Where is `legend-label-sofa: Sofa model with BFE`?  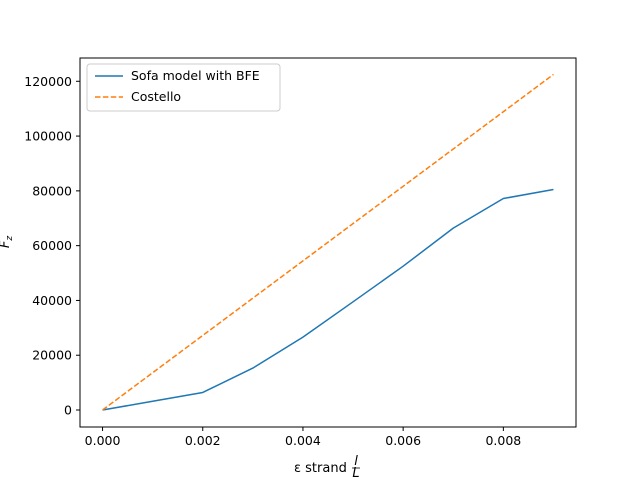 legend-label-sofa: Sofa model with BFE is located at coordinates (195, 75).